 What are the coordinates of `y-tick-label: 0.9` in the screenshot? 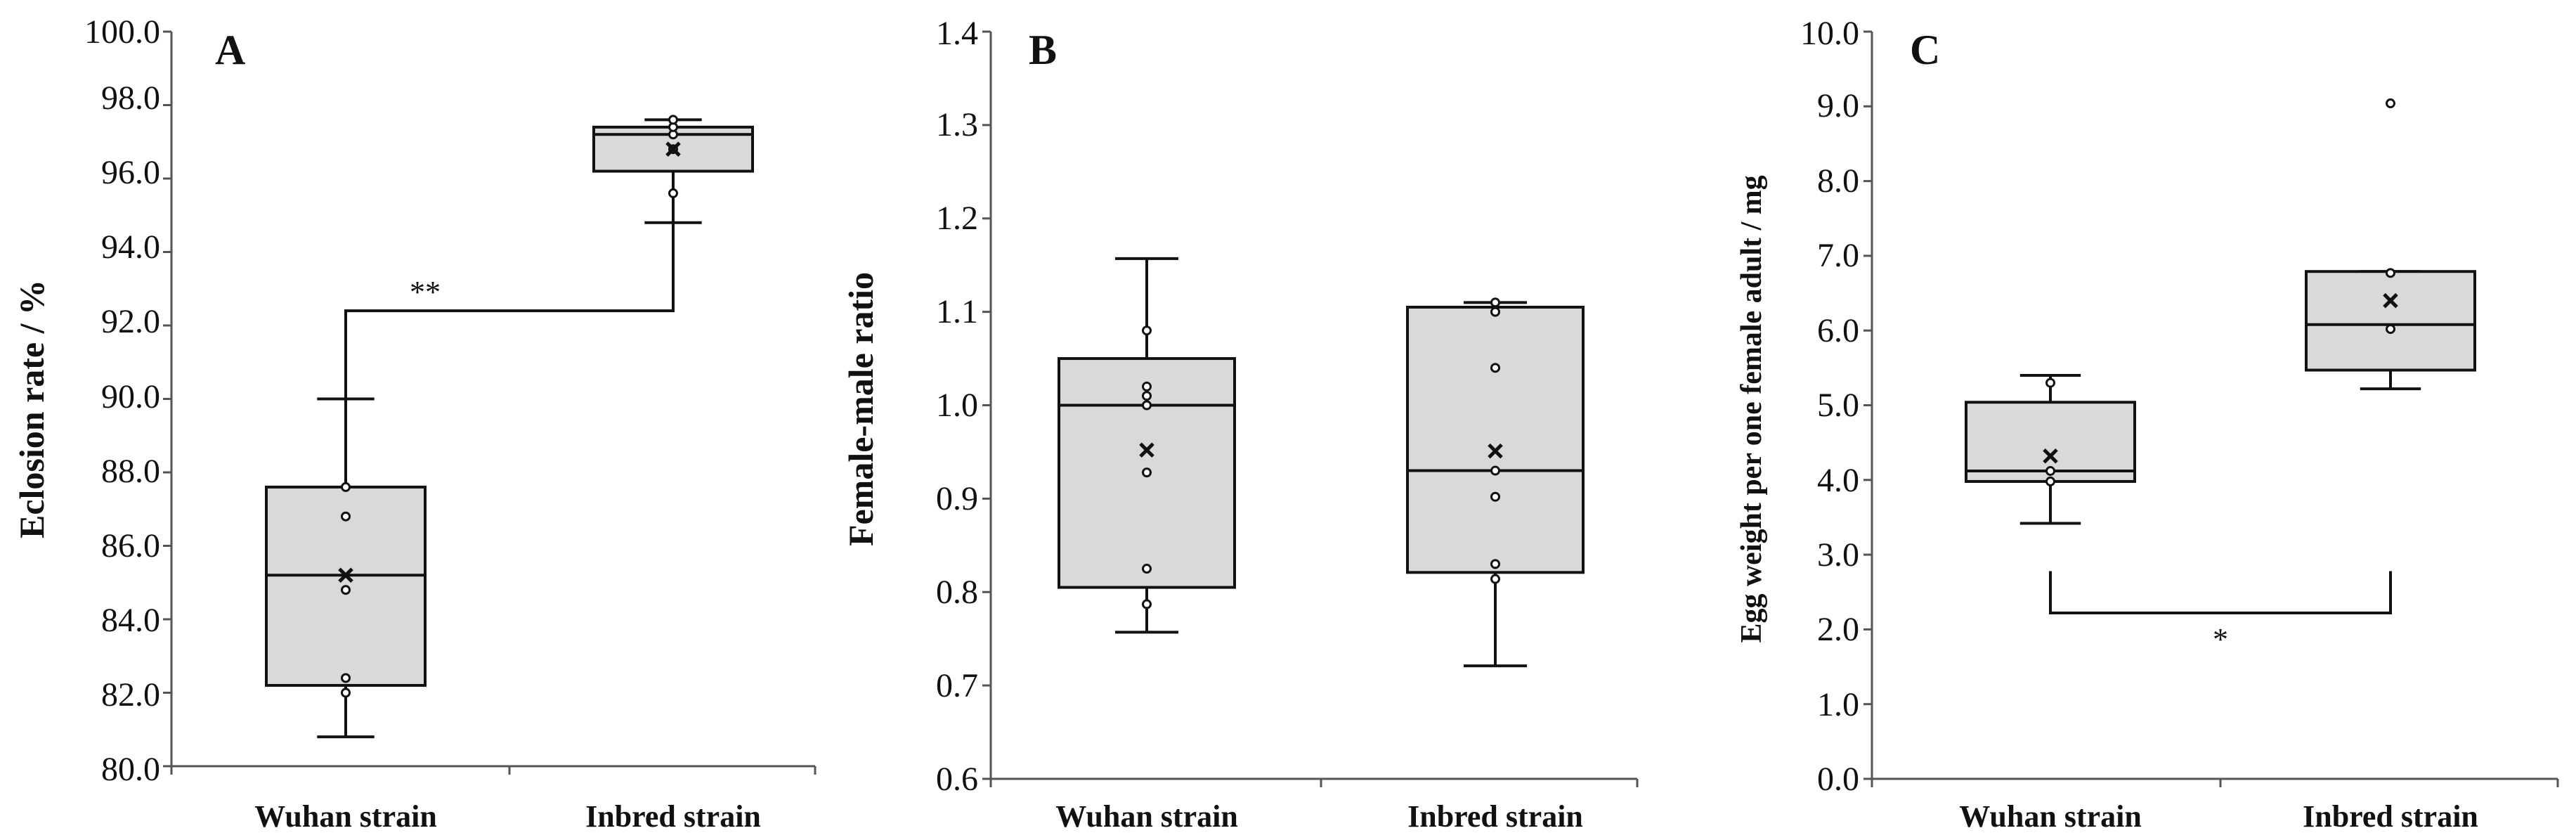 It's located at (957, 498).